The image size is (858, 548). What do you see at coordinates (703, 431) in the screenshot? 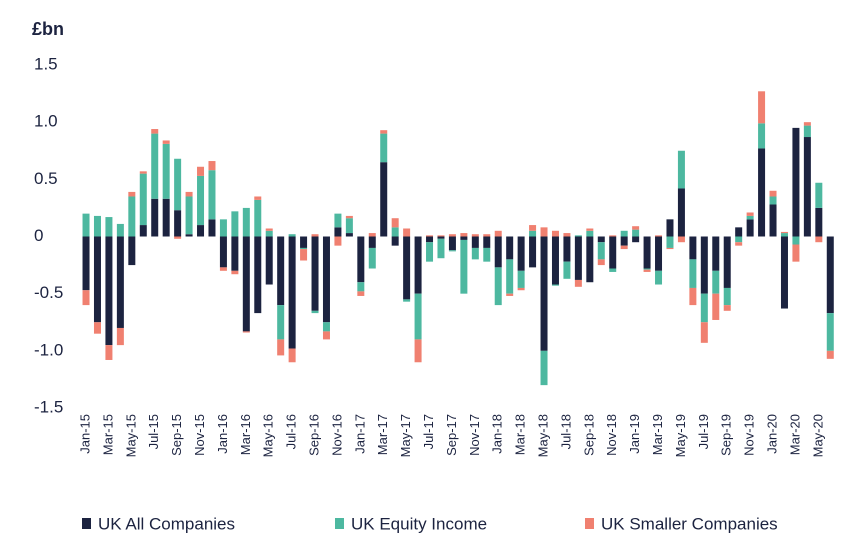
I see `x-tick-label: Jul-19` at bounding box center [703, 431].